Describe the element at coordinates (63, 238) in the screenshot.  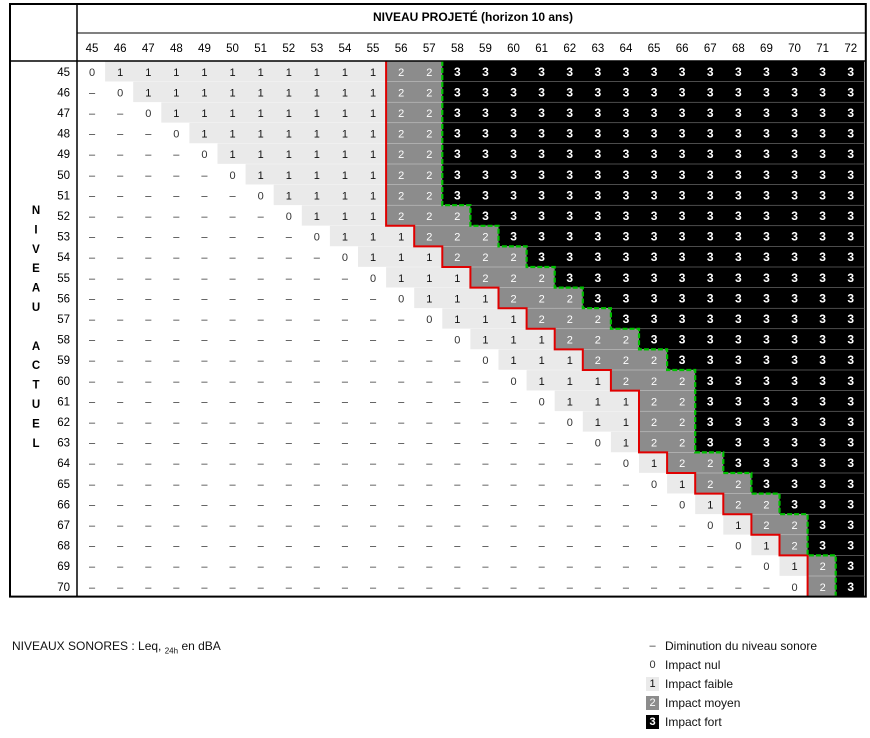
I see `row-header: 53` at that location.